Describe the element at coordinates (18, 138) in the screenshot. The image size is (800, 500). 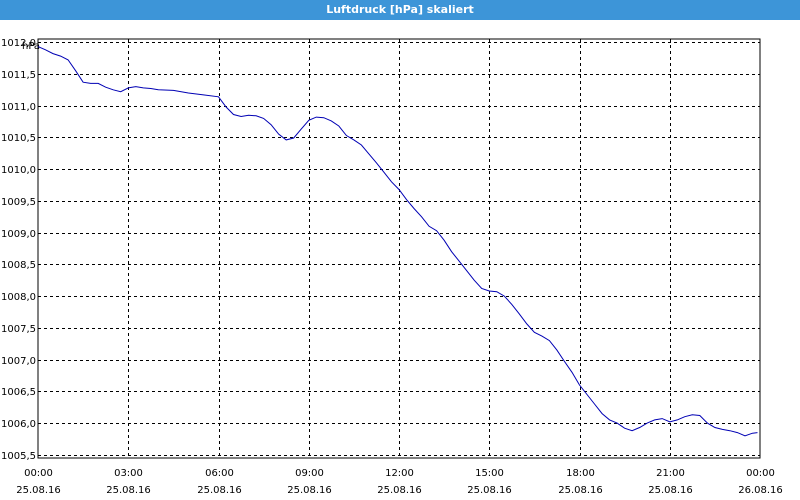
I see `y-tick-label: 1010,5` at that location.